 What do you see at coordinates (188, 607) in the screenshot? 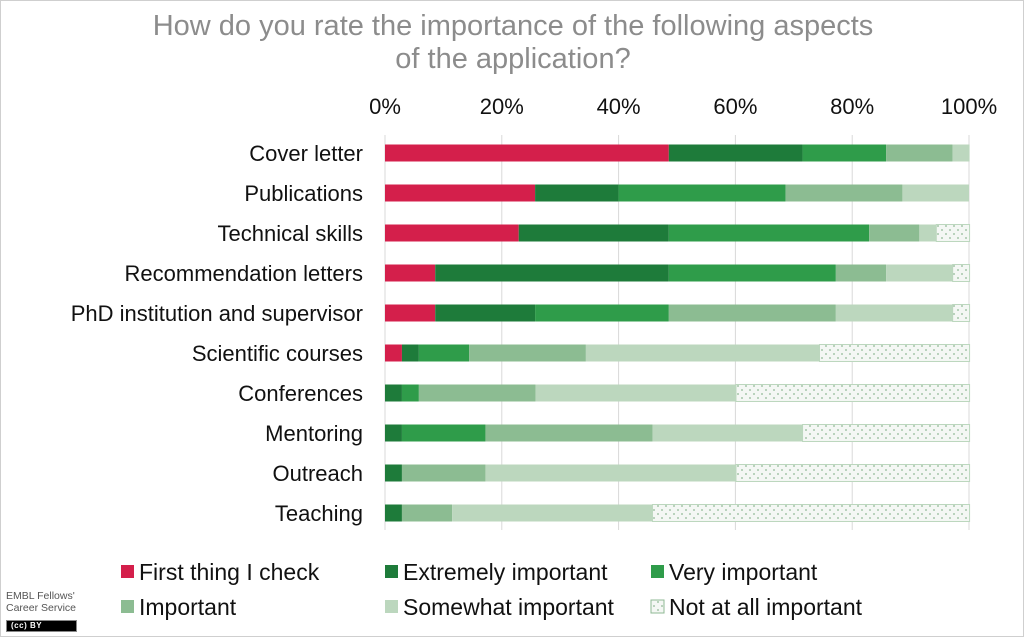
I see `legend-label: Important` at bounding box center [188, 607].